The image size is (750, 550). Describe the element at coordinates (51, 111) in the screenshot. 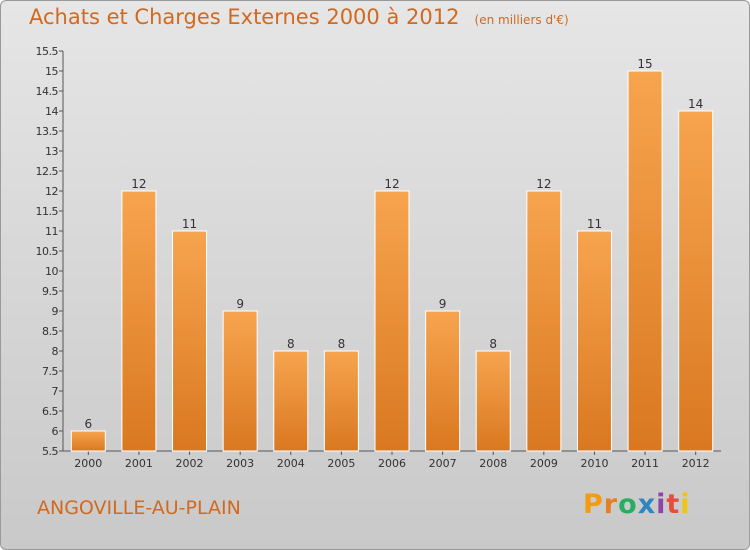

I see `y-tick-label: 14` at that location.